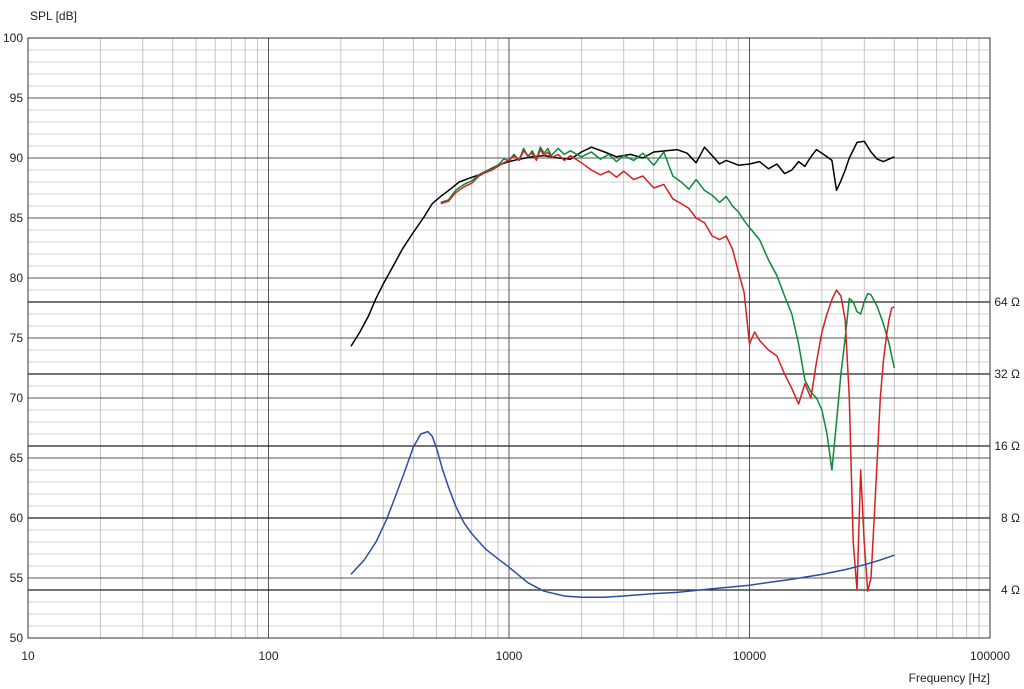  Describe the element at coordinates (17, 158) in the screenshot. I see `y-tick-label: 90` at that location.